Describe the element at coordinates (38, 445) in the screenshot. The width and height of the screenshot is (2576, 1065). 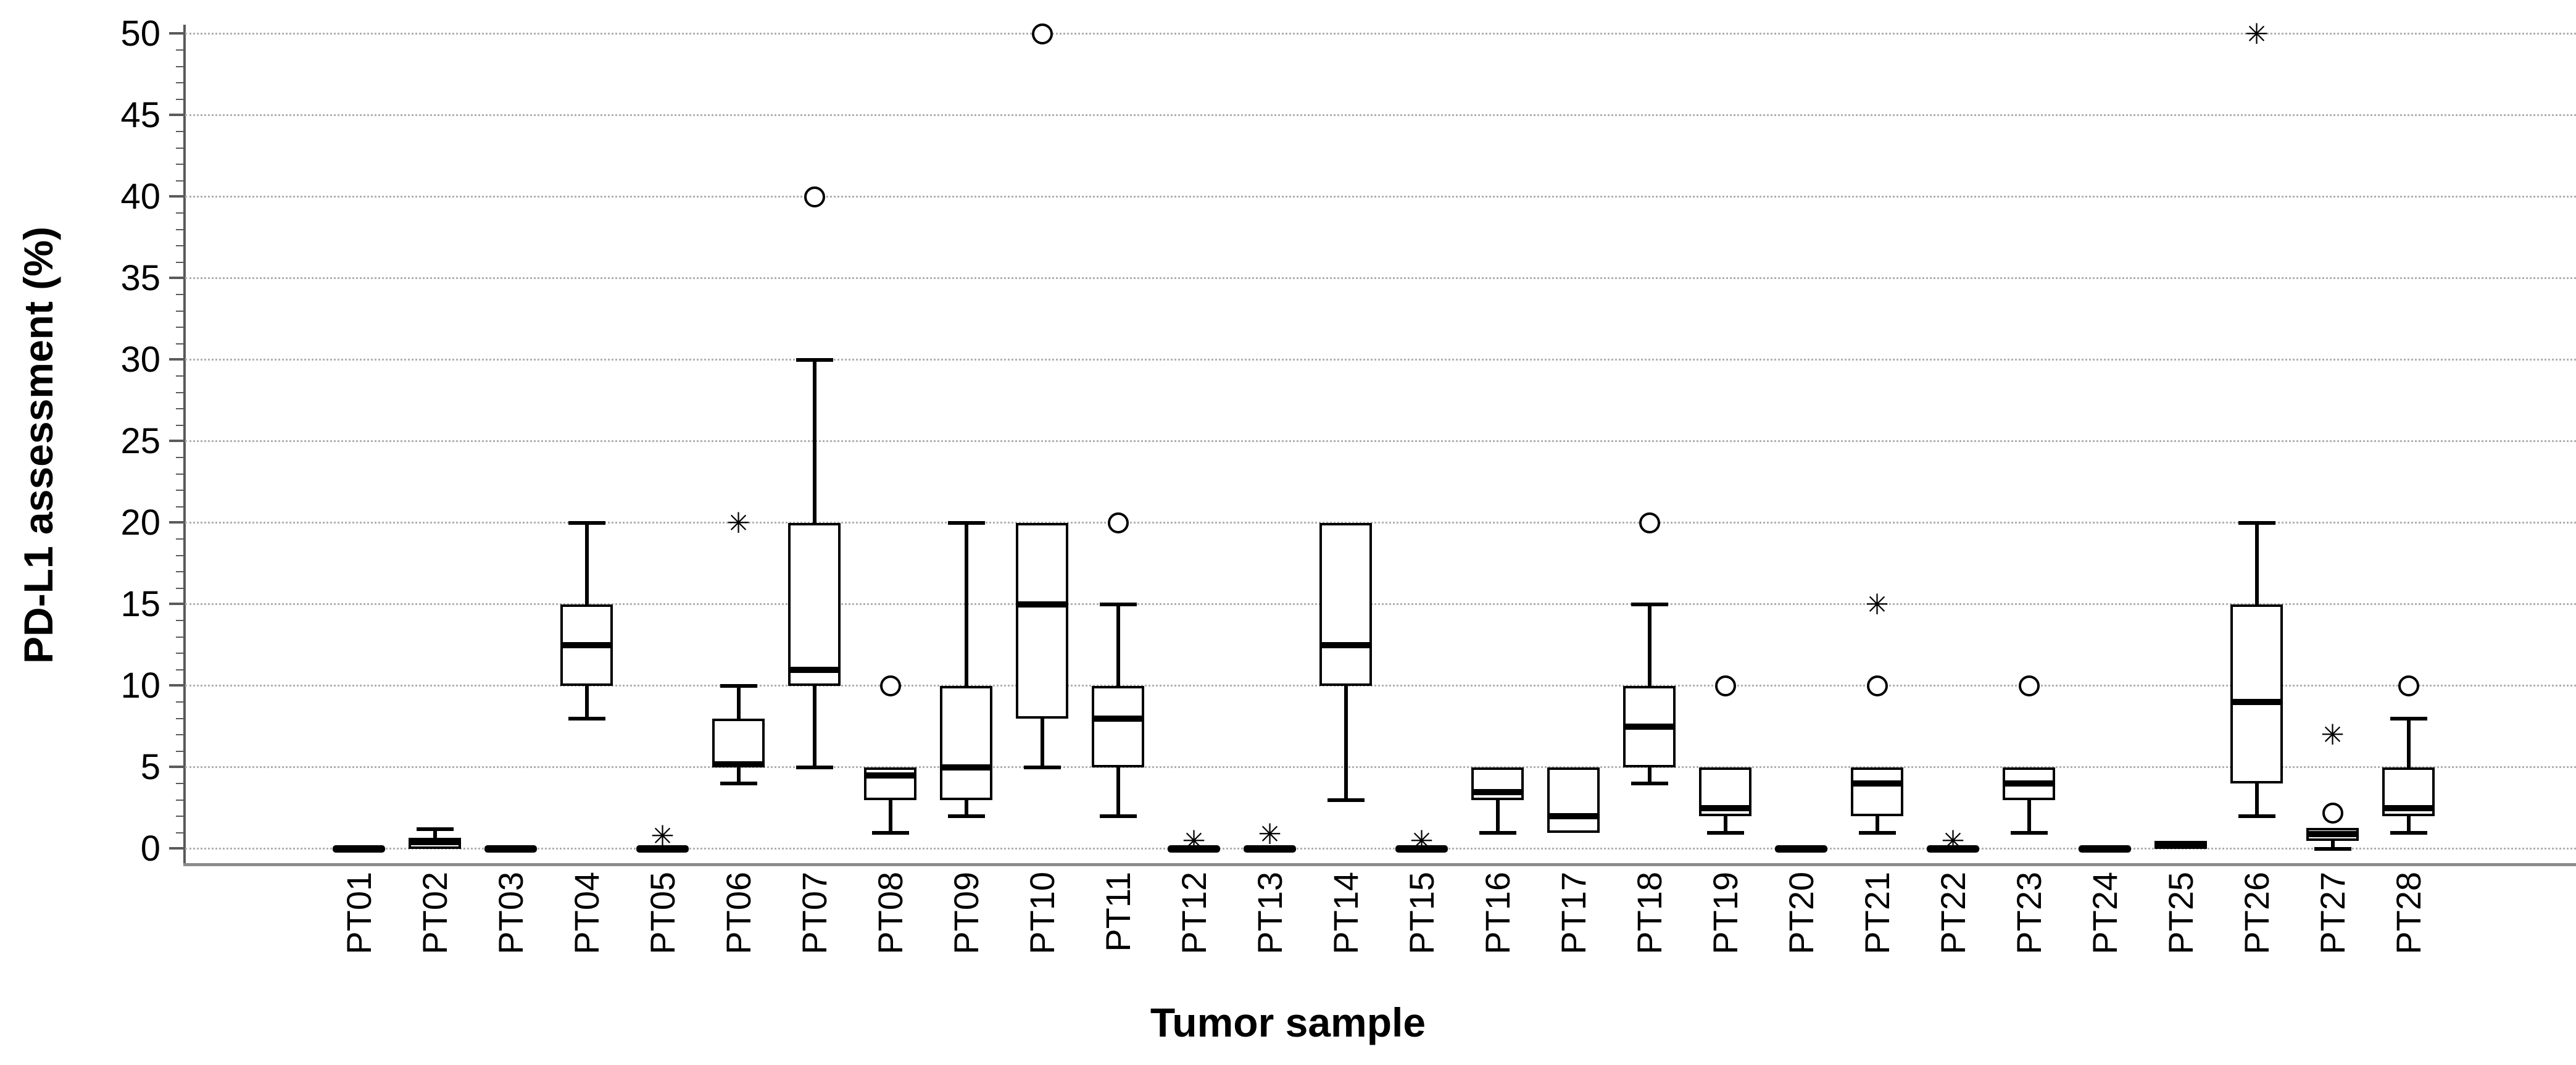
I see `y-axis-title: PD-L1 assessment (%)` at that location.